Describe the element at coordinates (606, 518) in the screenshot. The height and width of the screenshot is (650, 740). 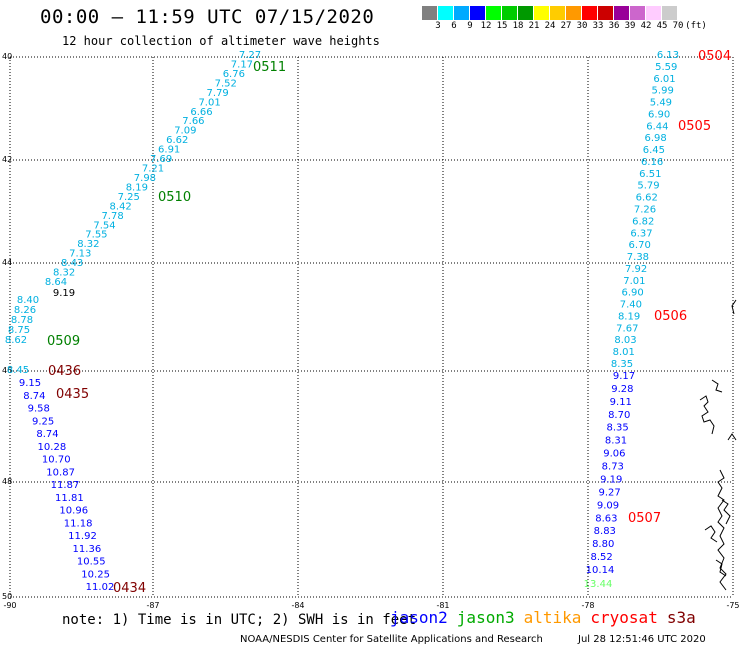
I see `wave-height-value: 8.63` at that location.